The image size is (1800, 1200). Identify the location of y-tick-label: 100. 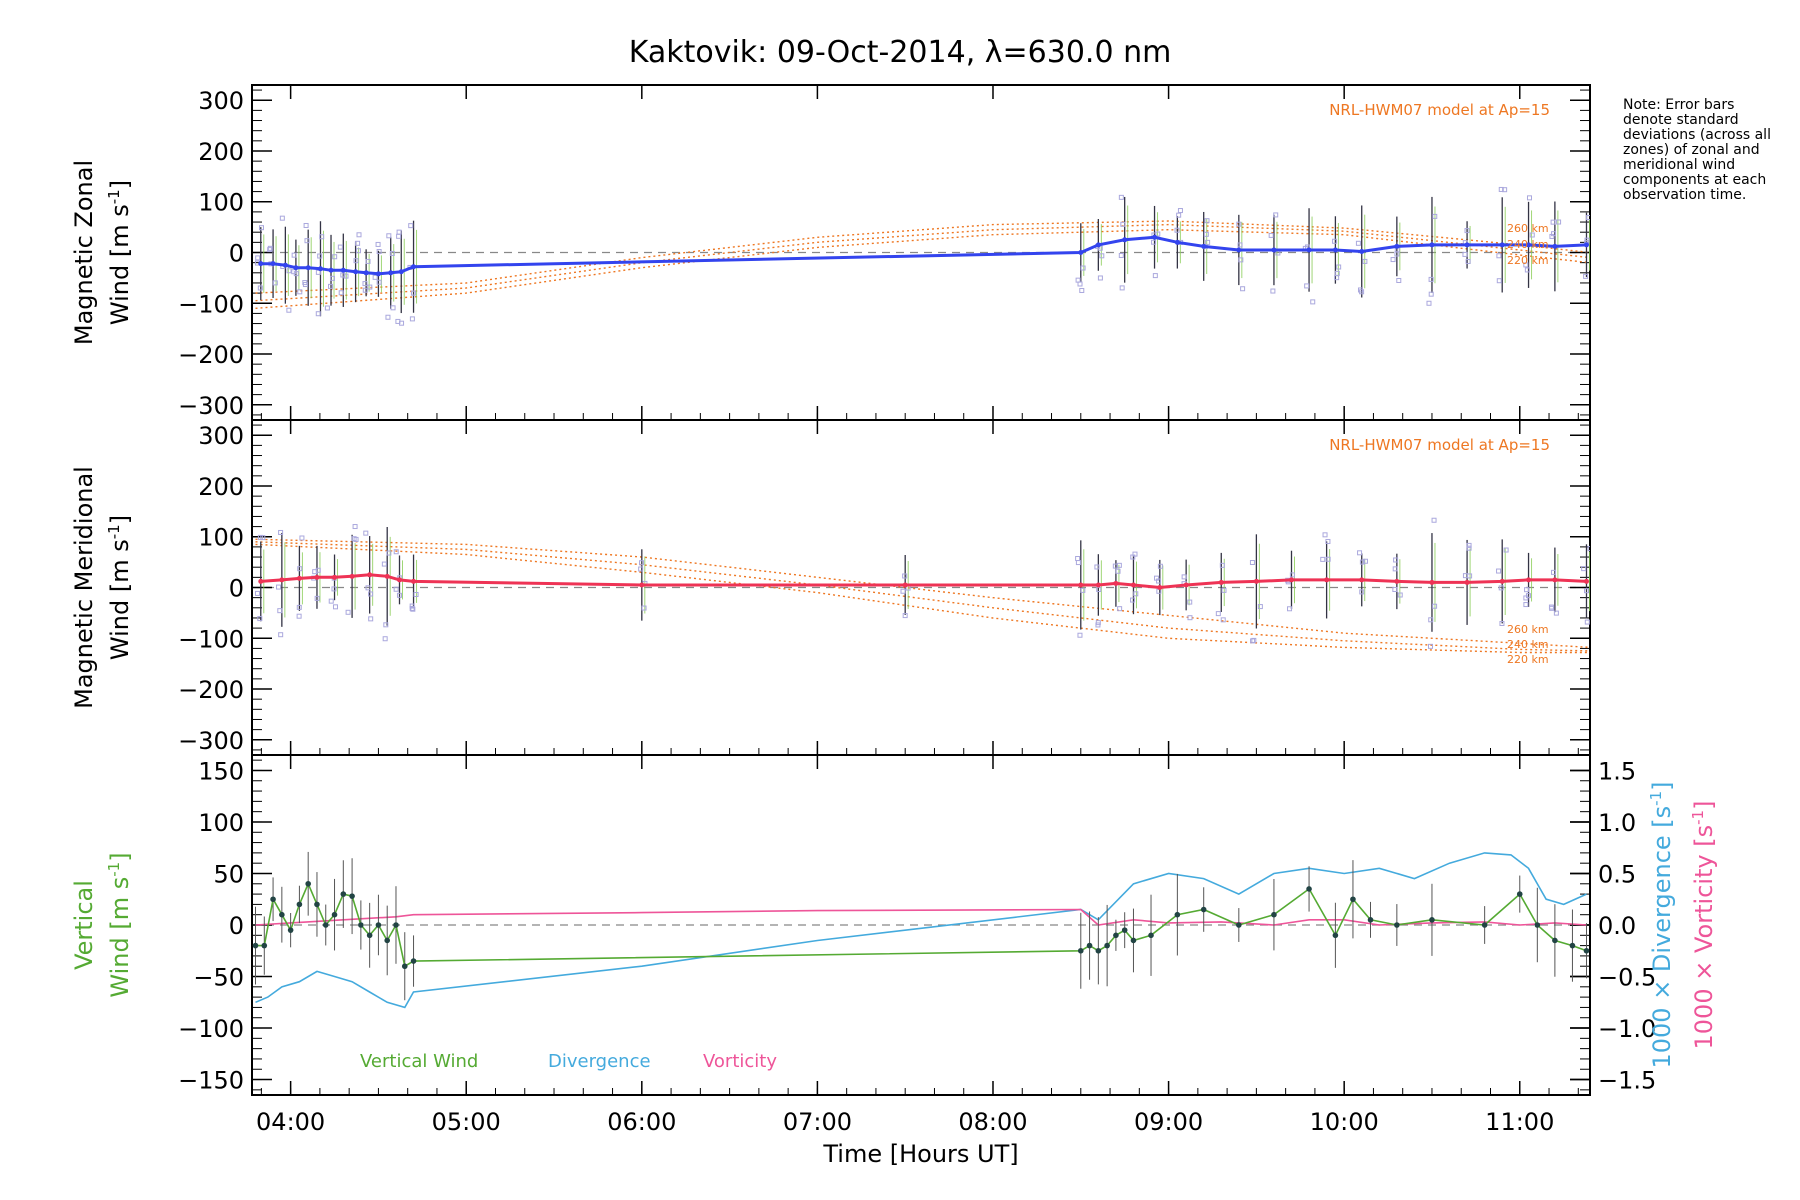
(221, 538).